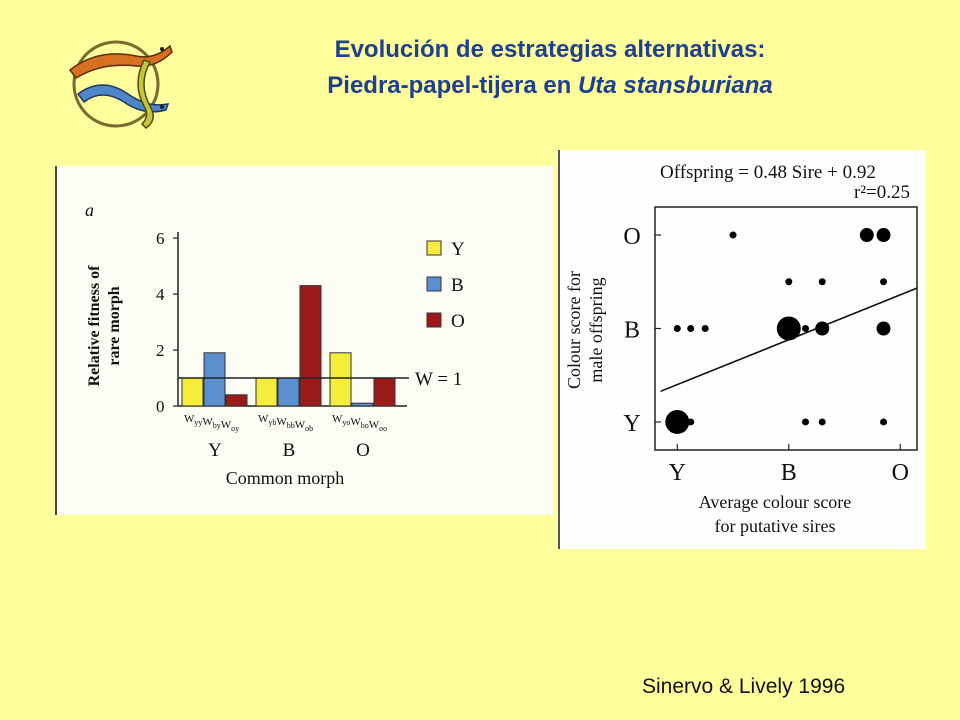  What do you see at coordinates (211, 423) in the screenshot?
I see `bar-group-label: WyyWbyWoy` at bounding box center [211, 423].